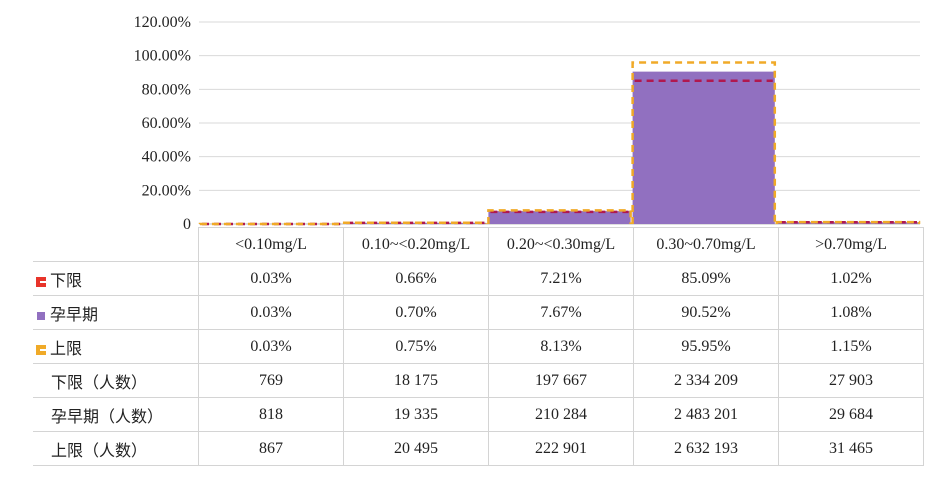  I want to click on table-cell: 85.09%, so click(706, 278).